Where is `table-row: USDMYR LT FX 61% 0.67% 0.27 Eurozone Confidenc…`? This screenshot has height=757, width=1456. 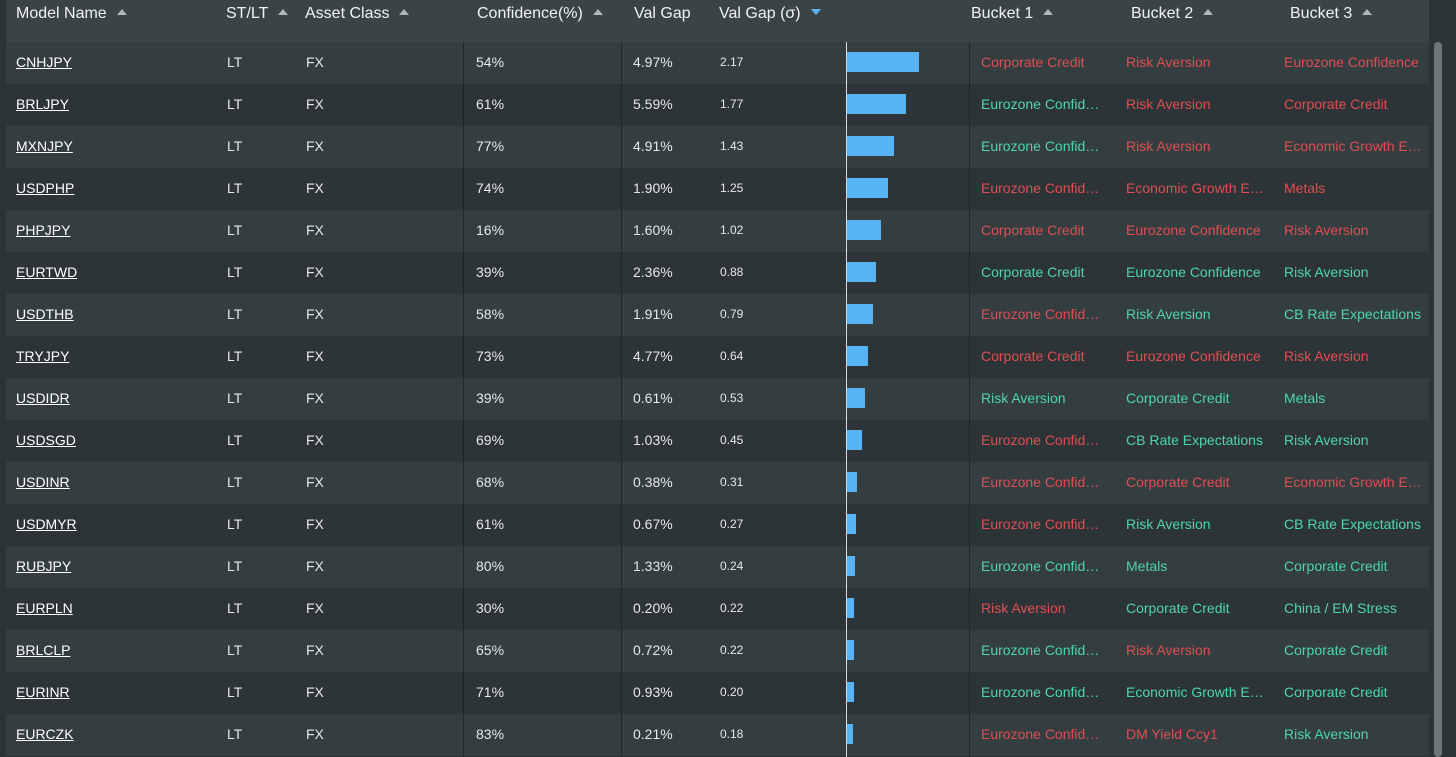
table-row: USDMYR LT FX 61% 0.67% 0.27 Eurozone Confidenc… is located at coordinates (717, 525).